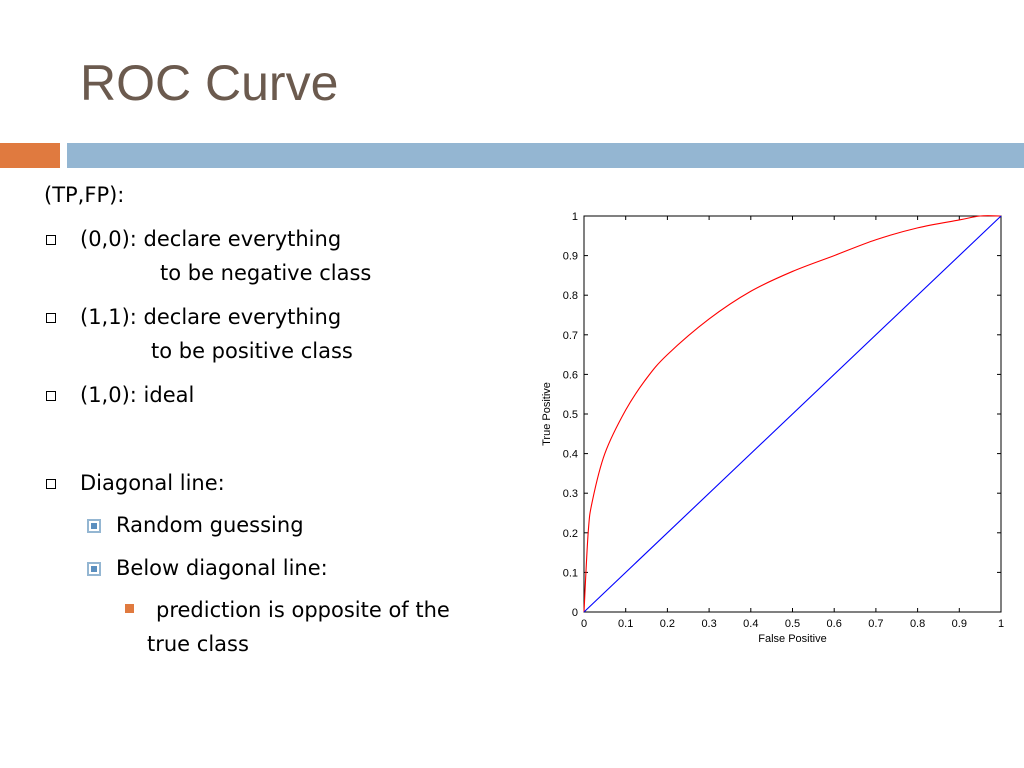 The image size is (1024, 768). I want to click on y-tick-label: 0, so click(575, 613).